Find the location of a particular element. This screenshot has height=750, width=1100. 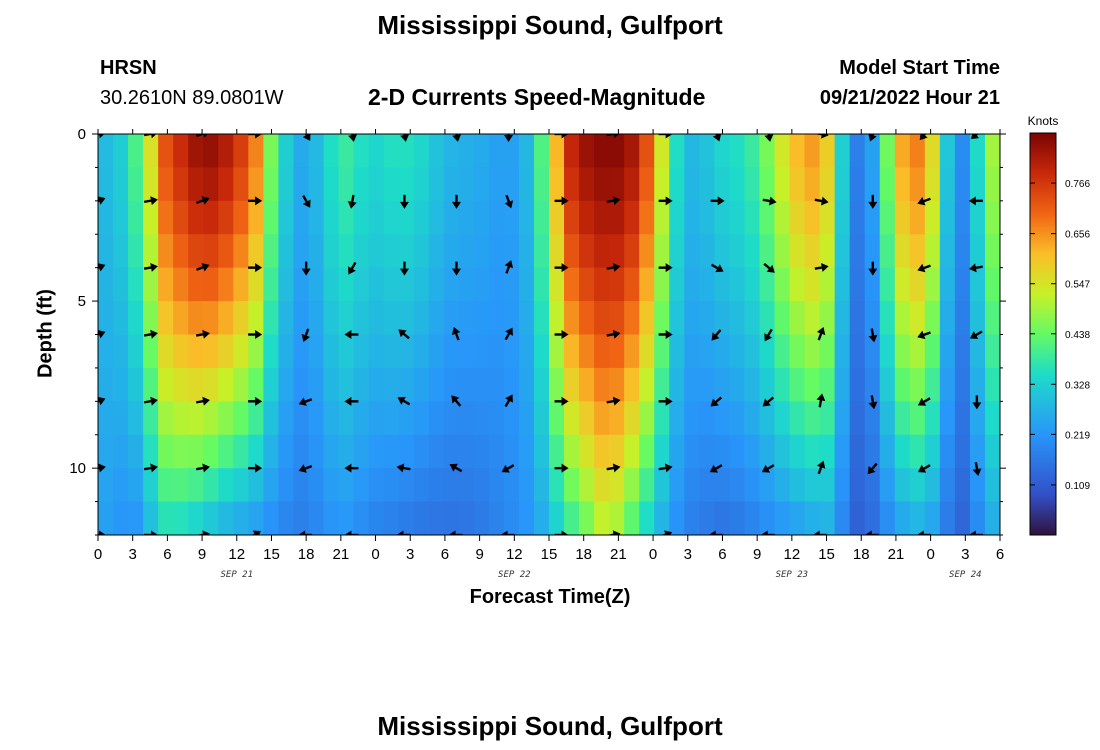

date-label: SEP 21 is located at coordinates (237, 575).